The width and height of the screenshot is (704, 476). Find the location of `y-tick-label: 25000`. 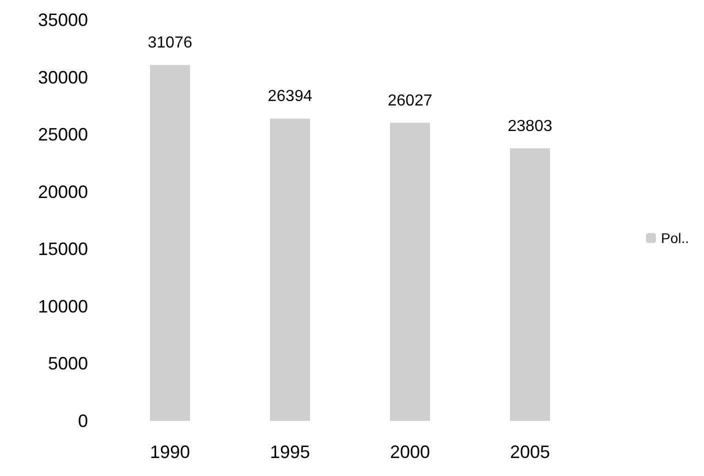

y-tick-label: 25000 is located at coordinates (63, 134).